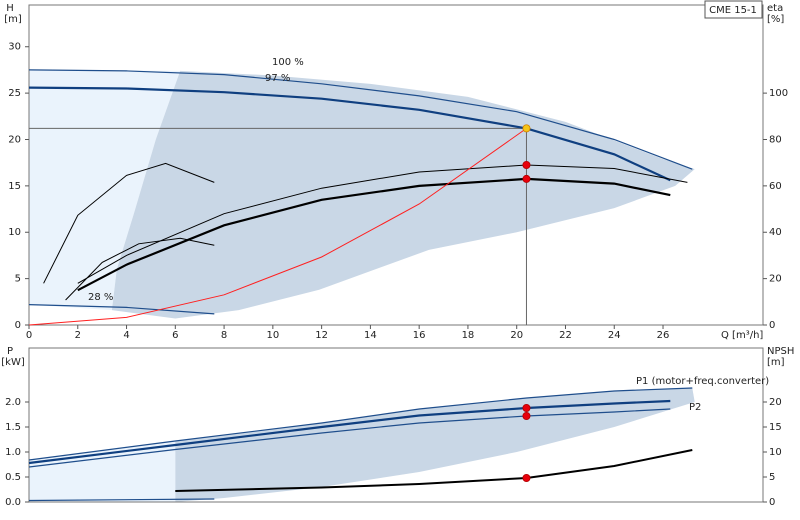 This screenshot has width=800, height=520. Describe the element at coordinates (277, 78) in the screenshot. I see `curve-label: 97 %` at that location.